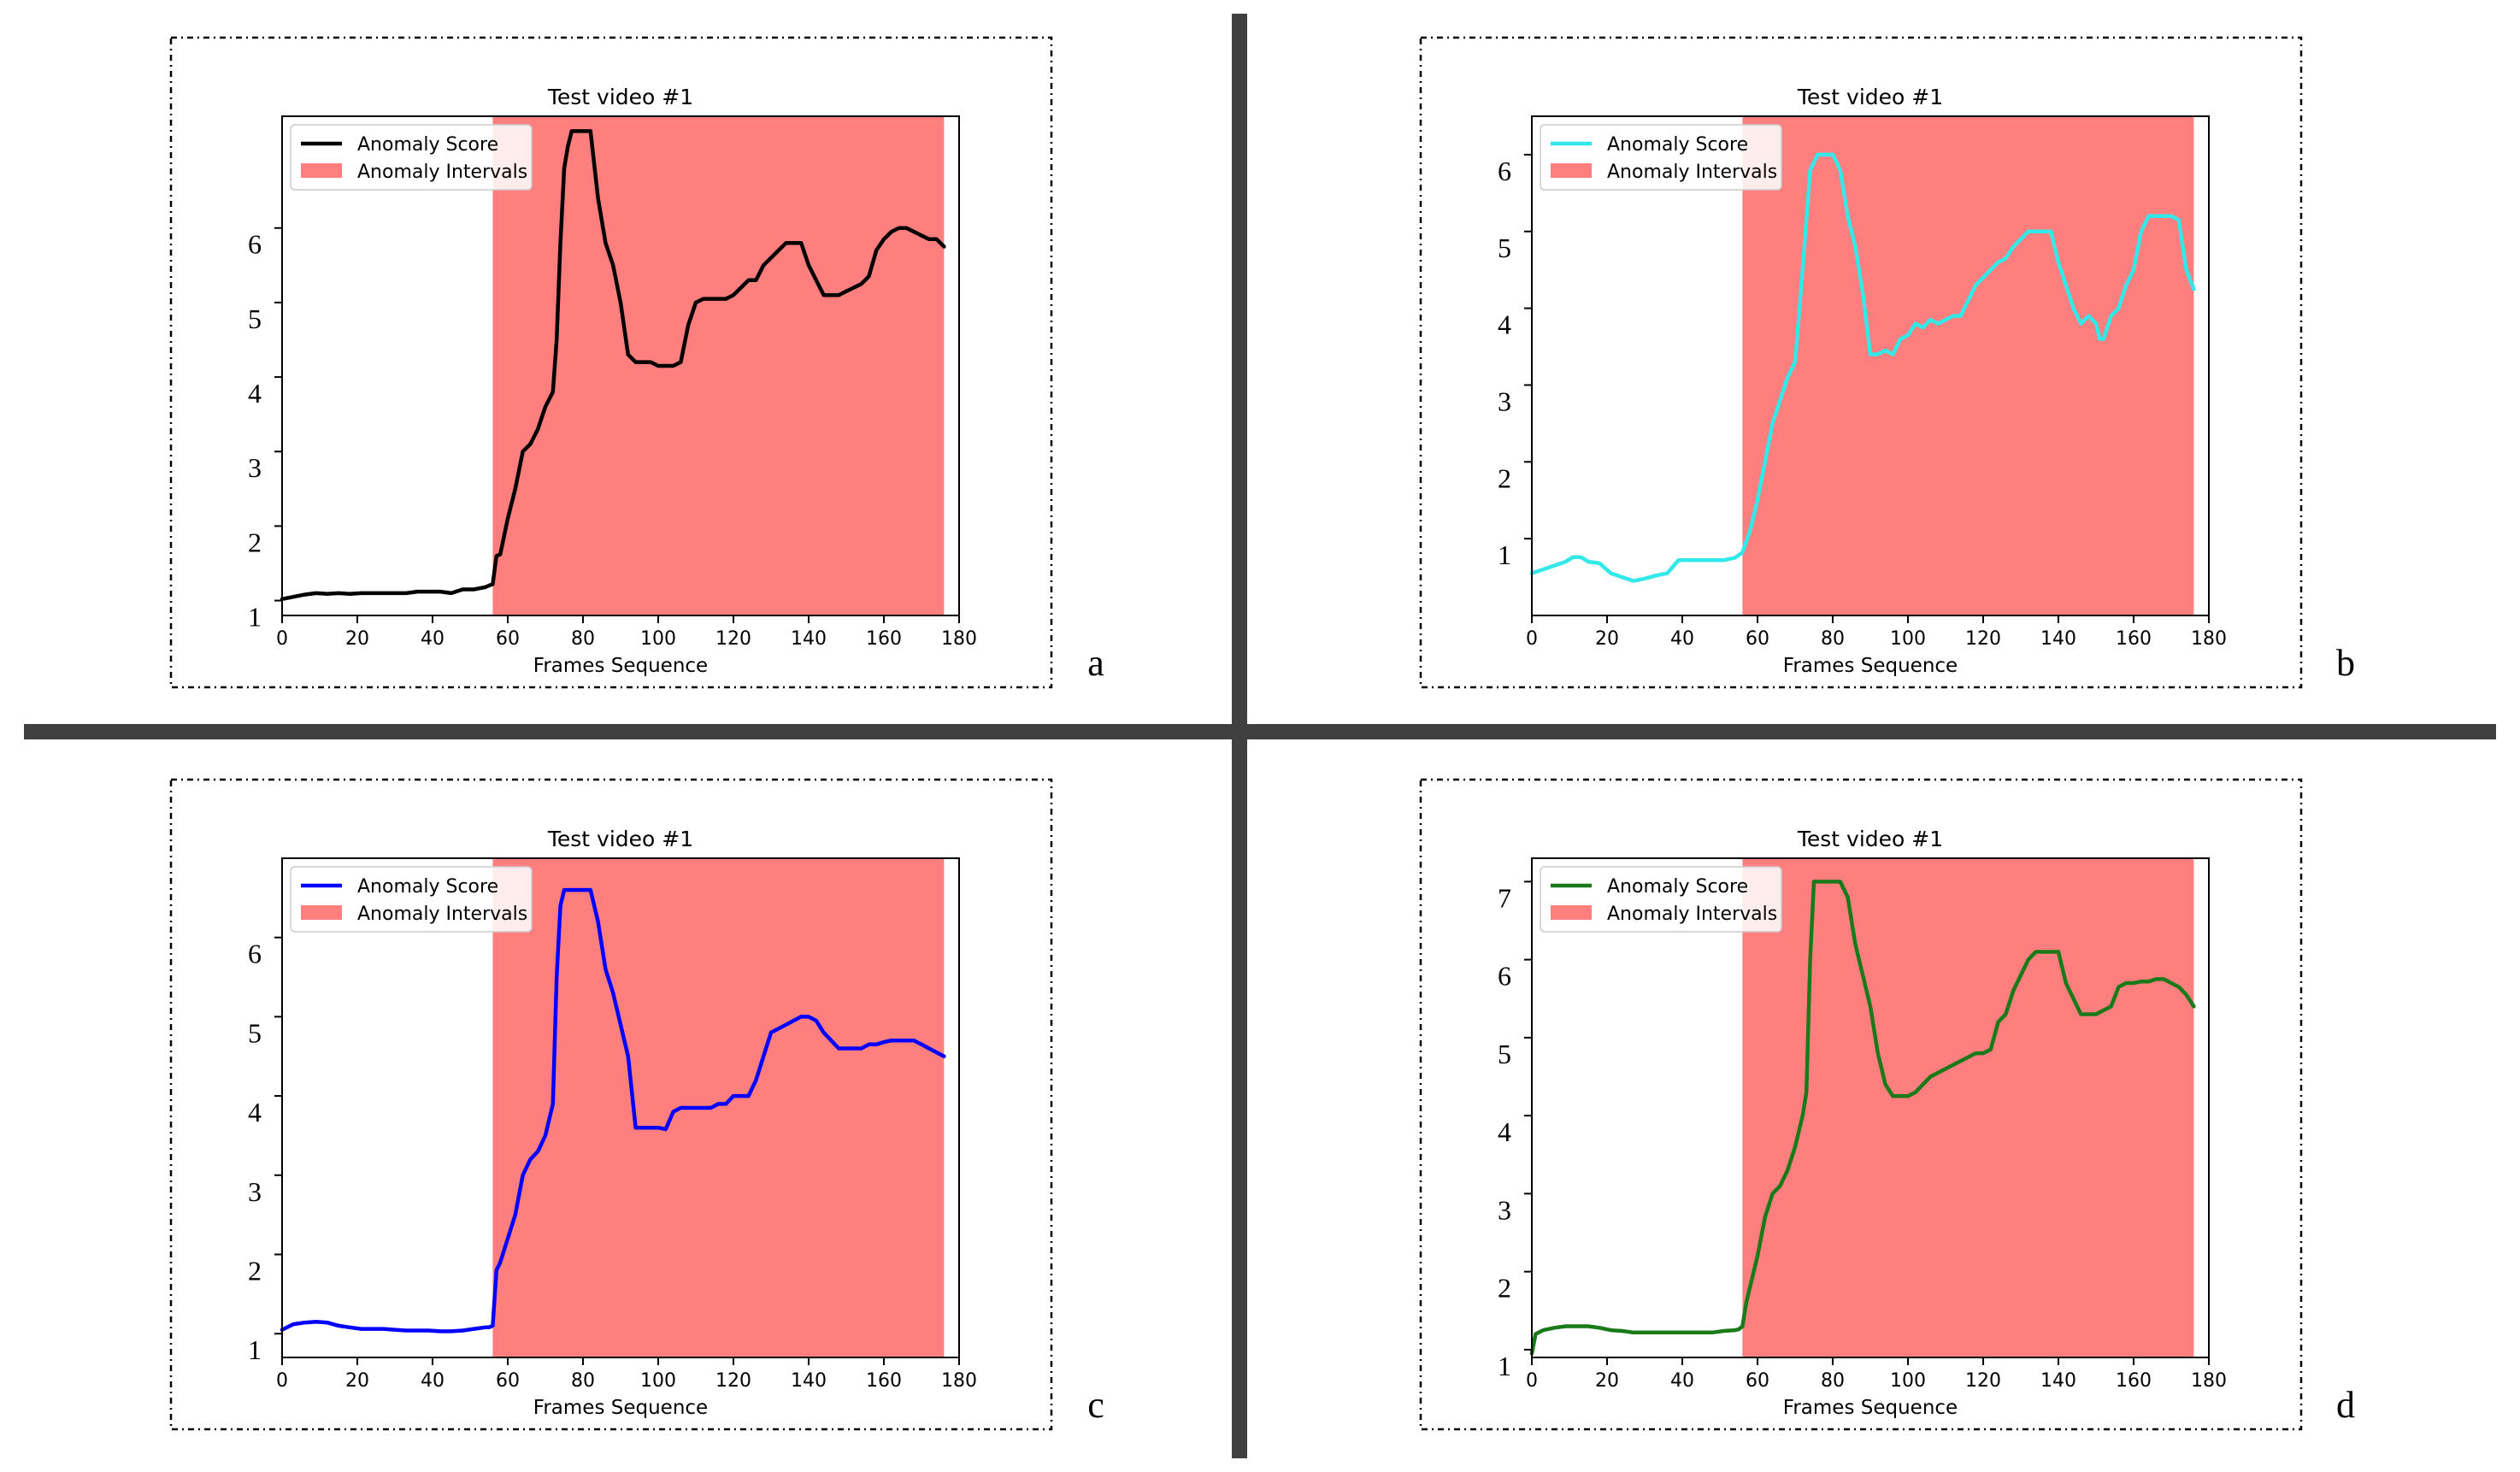 The height and width of the screenshot is (1472, 2520). What do you see at coordinates (1504, 897) in the screenshot?
I see `y-tick-label: 7` at bounding box center [1504, 897].